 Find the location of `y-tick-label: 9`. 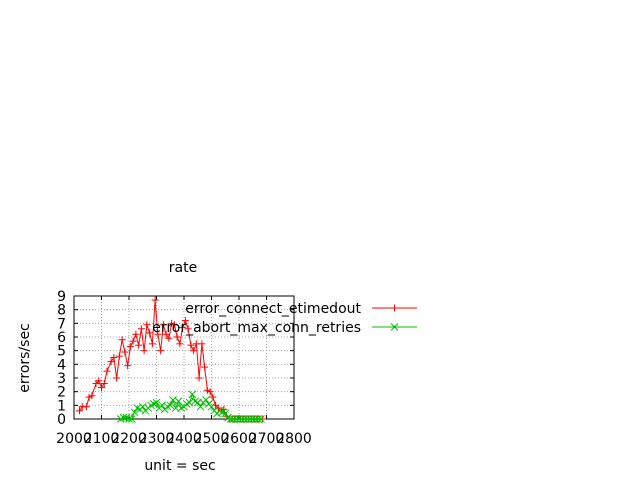

y-tick-label: 9 is located at coordinates (61, 297).